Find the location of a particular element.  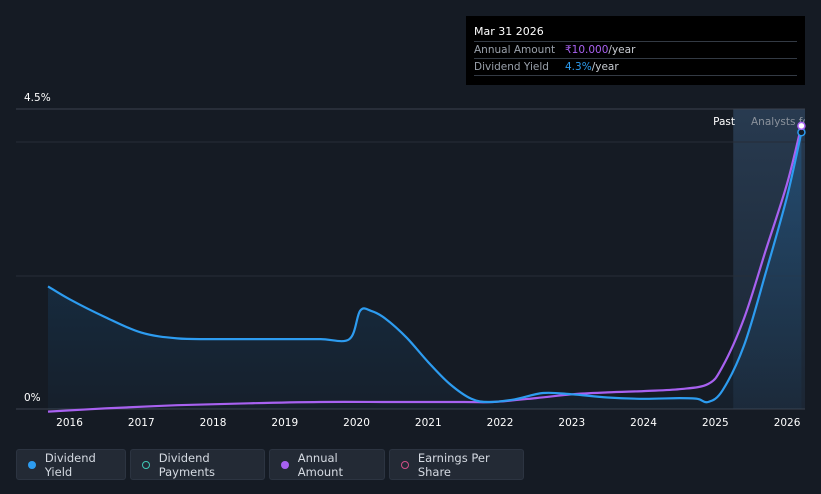

x-tick-label: 2024 is located at coordinates (643, 423).